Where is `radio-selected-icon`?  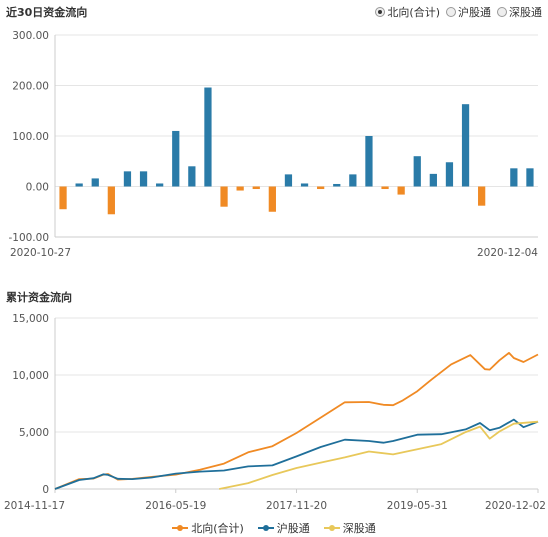
radio-selected-icon is located at coordinates (380, 12).